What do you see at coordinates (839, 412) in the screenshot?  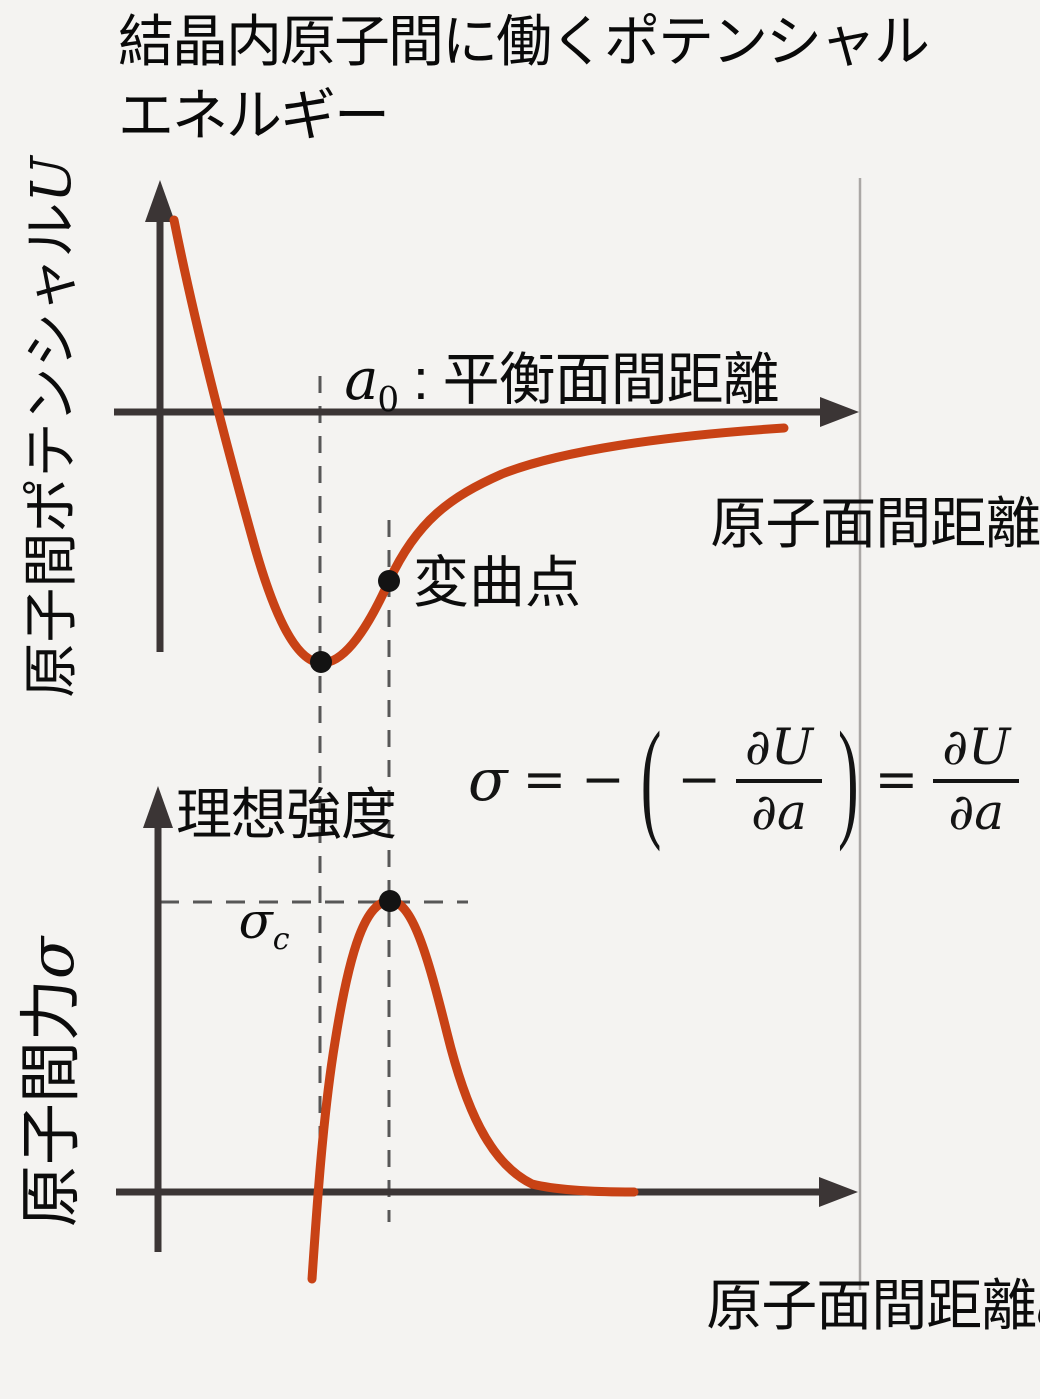 I see `potential-x-axis-arrow` at bounding box center [839, 412].